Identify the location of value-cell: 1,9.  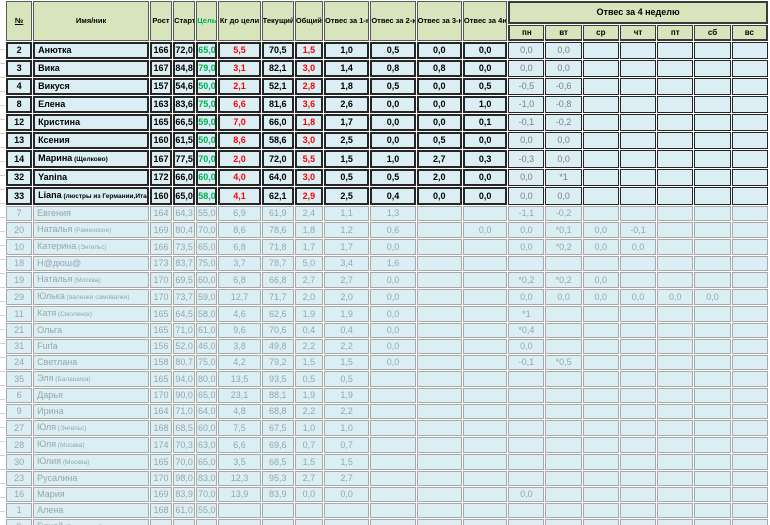
(309, 314).